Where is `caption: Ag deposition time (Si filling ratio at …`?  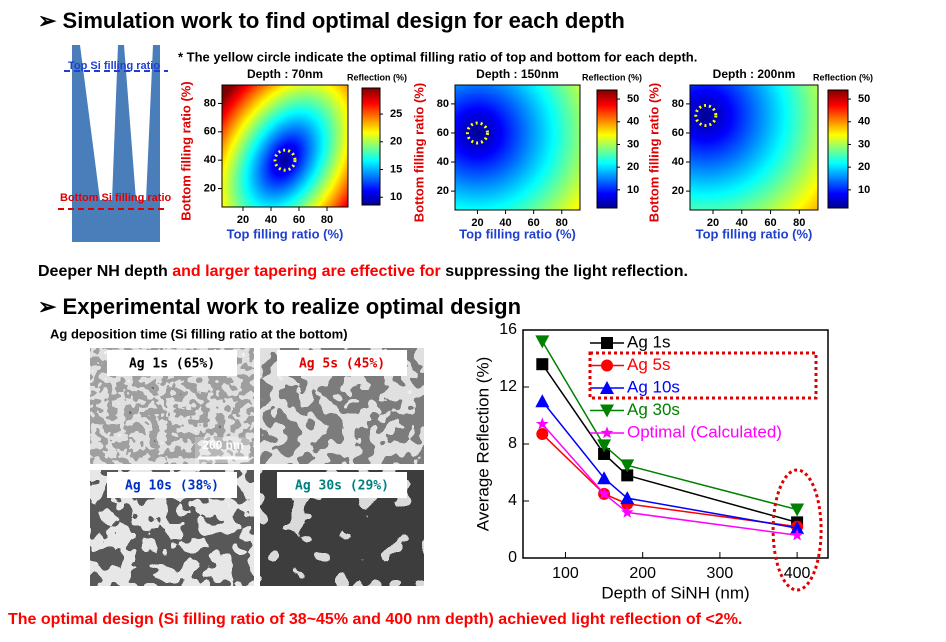
caption: Ag deposition time (Si filling ratio at … is located at coordinates (199, 333).